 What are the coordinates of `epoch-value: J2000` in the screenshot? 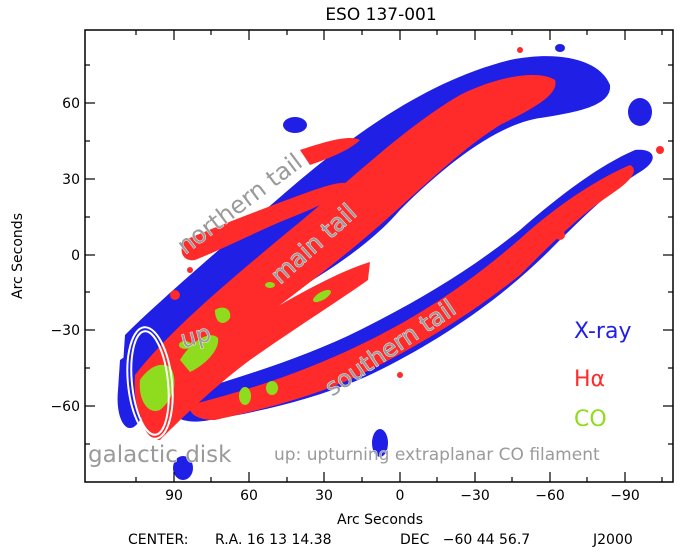 It's located at (612, 540).